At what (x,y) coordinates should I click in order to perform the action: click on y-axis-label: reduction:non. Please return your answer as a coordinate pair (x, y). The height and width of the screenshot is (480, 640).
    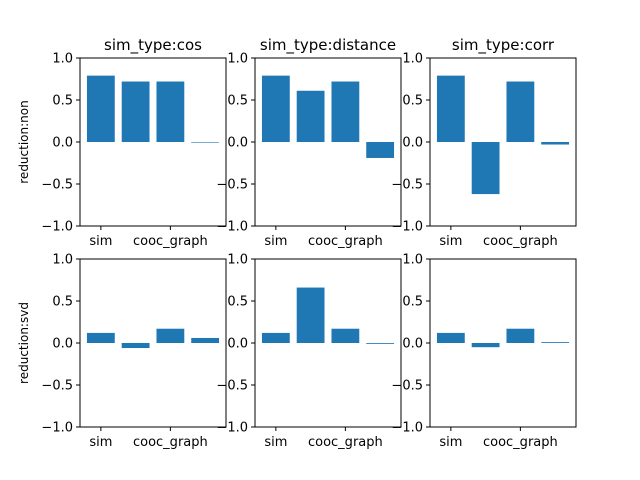
    Looking at the image, I should click on (24, 141).